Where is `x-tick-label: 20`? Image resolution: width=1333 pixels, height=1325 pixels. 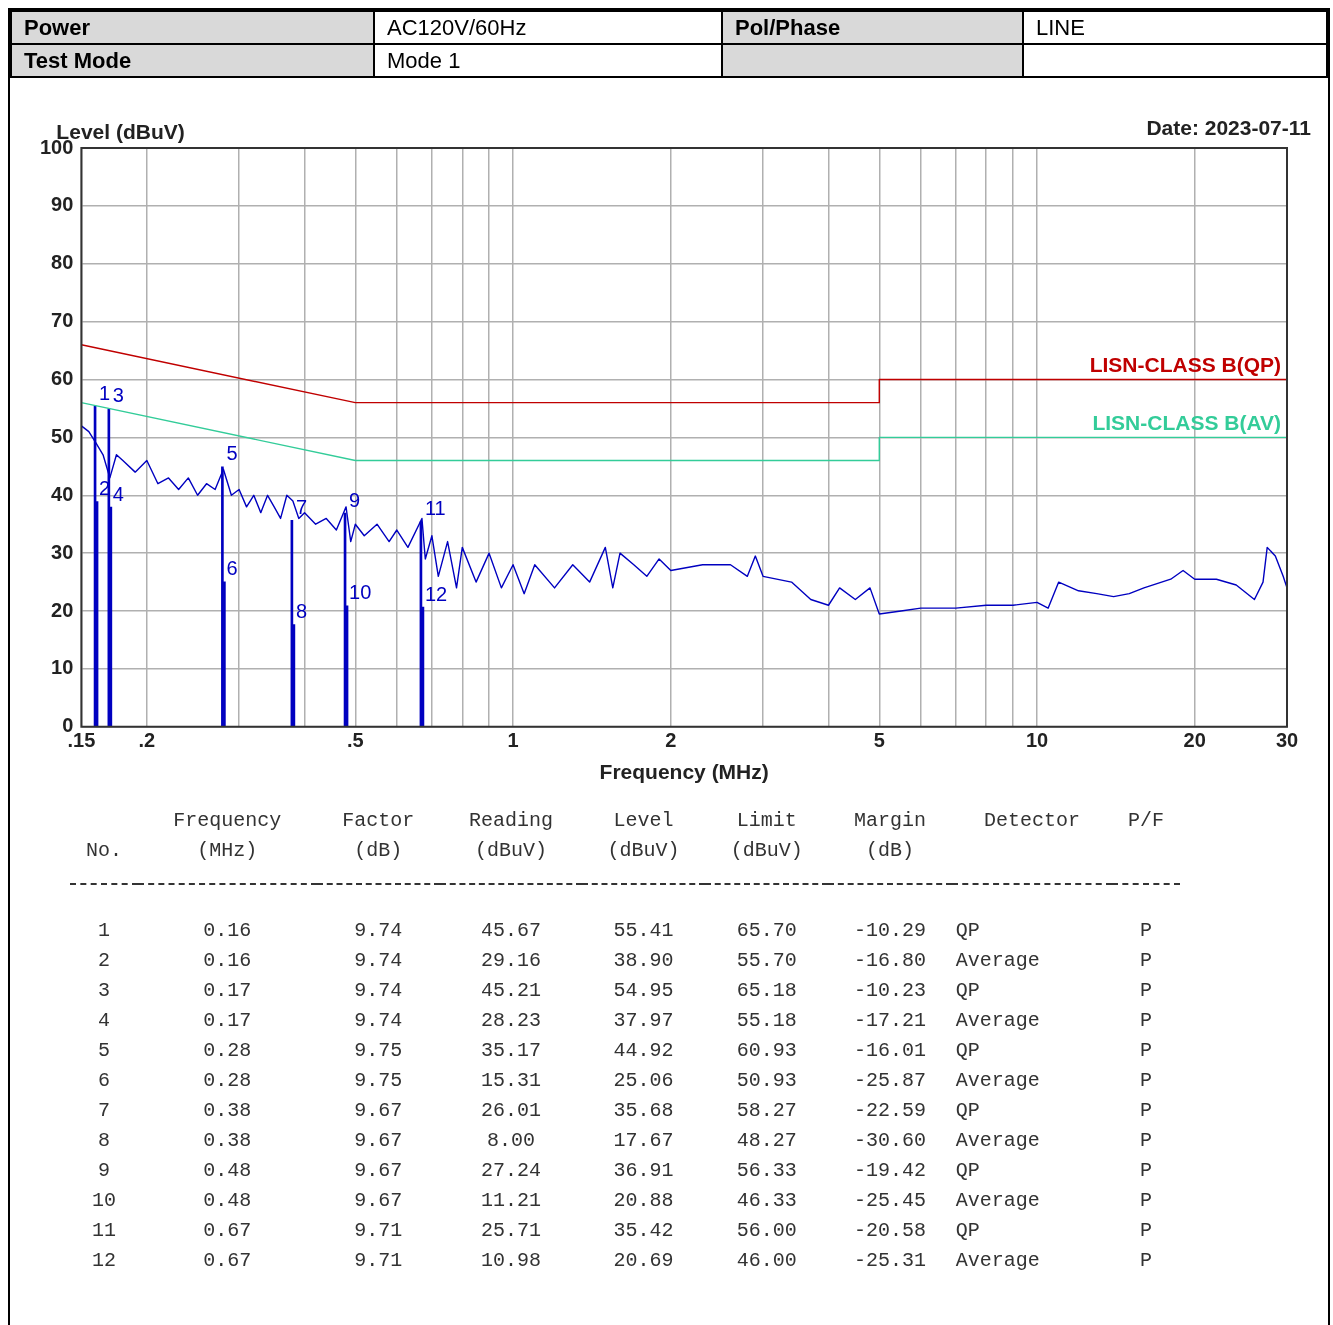
x-tick-label: 20 is located at coordinates (1194, 740).